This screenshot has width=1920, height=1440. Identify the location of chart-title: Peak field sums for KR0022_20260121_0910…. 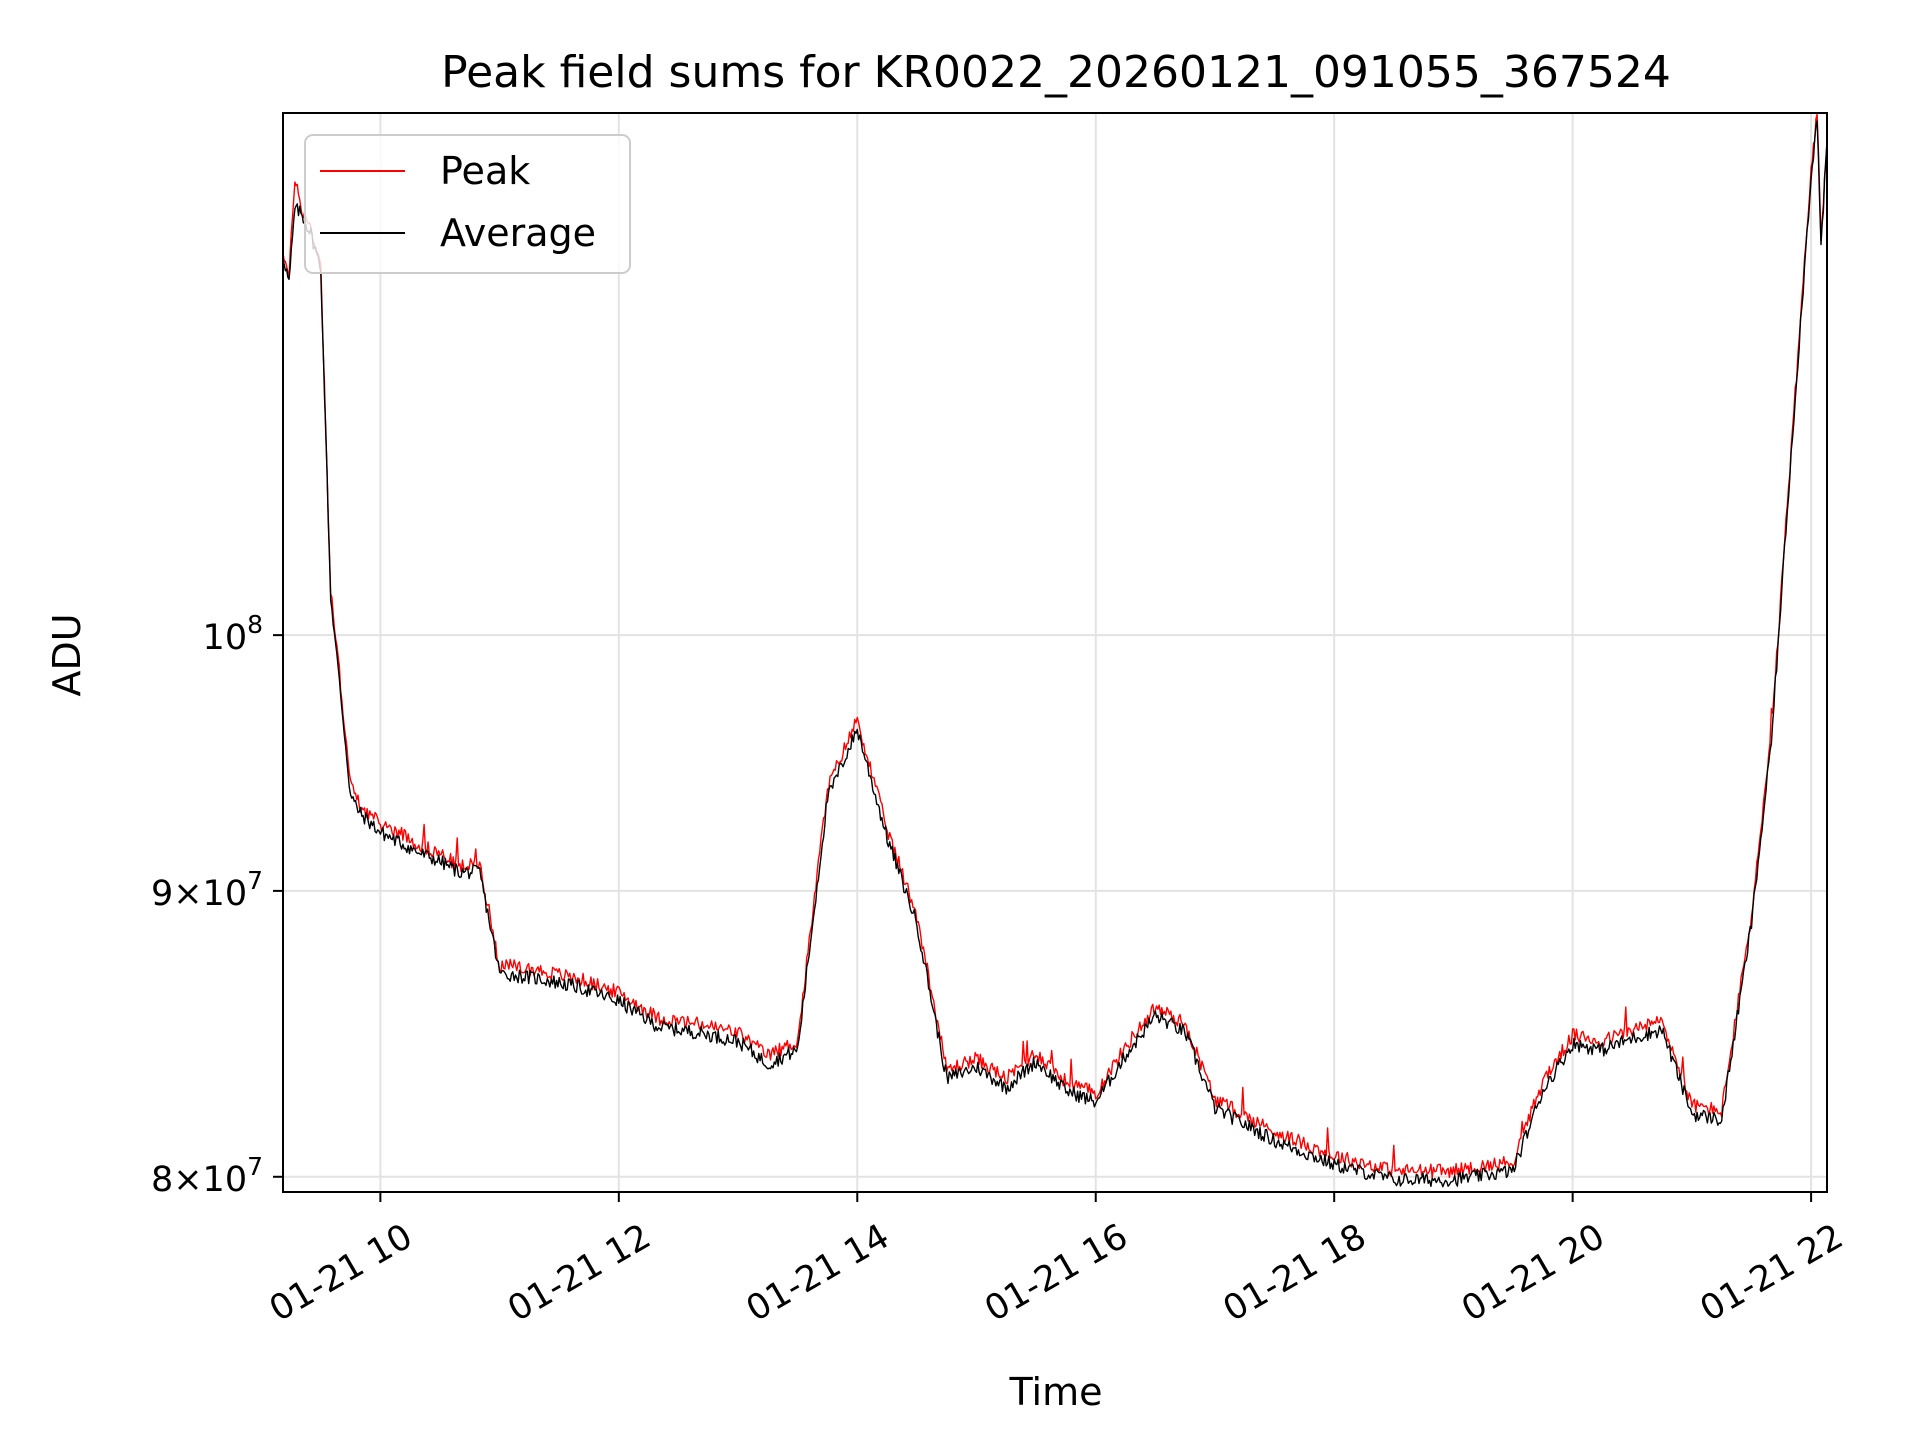
(1056, 72).